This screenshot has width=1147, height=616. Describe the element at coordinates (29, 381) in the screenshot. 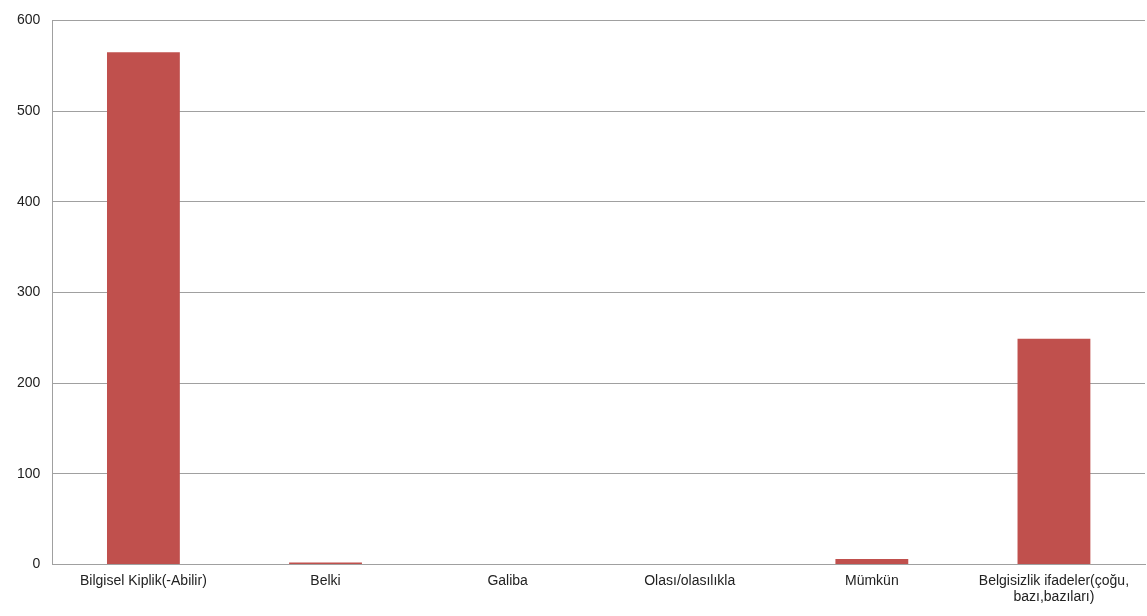

I see `y-tick-label: 200` at that location.